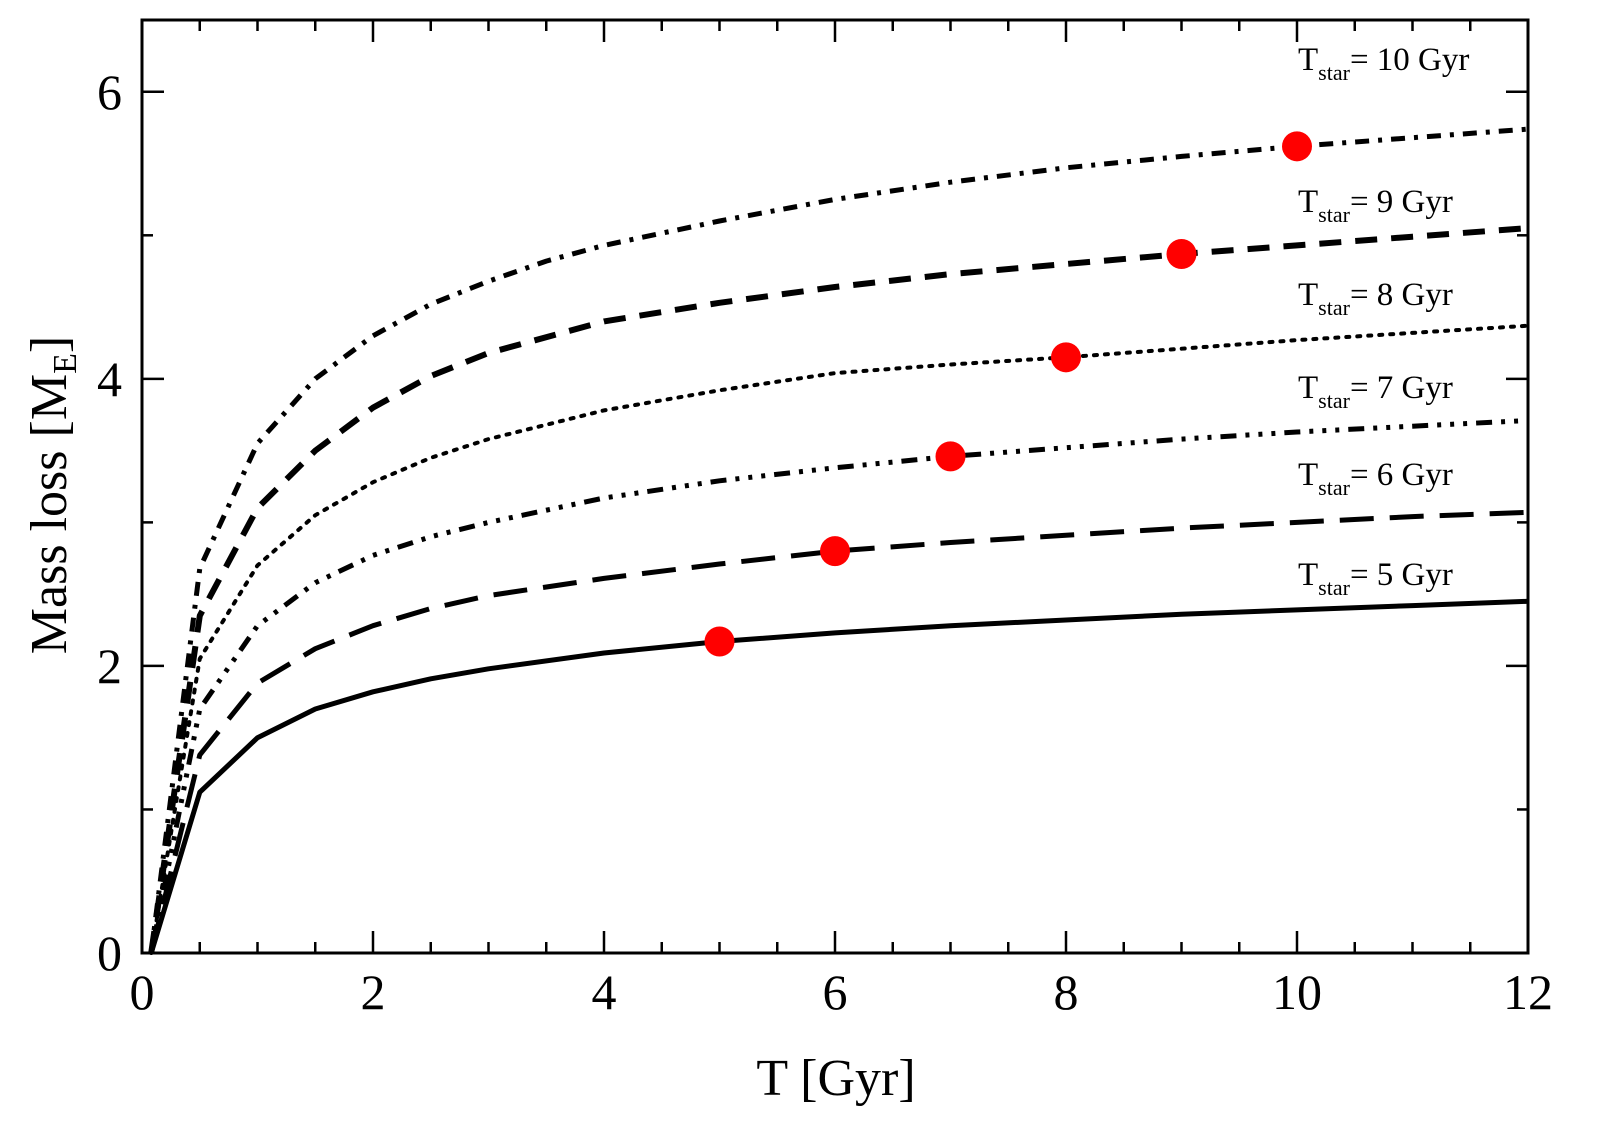 The image size is (1600, 1134). Describe the element at coordinates (109, 953) in the screenshot. I see `y-tick-label: 0` at that location.